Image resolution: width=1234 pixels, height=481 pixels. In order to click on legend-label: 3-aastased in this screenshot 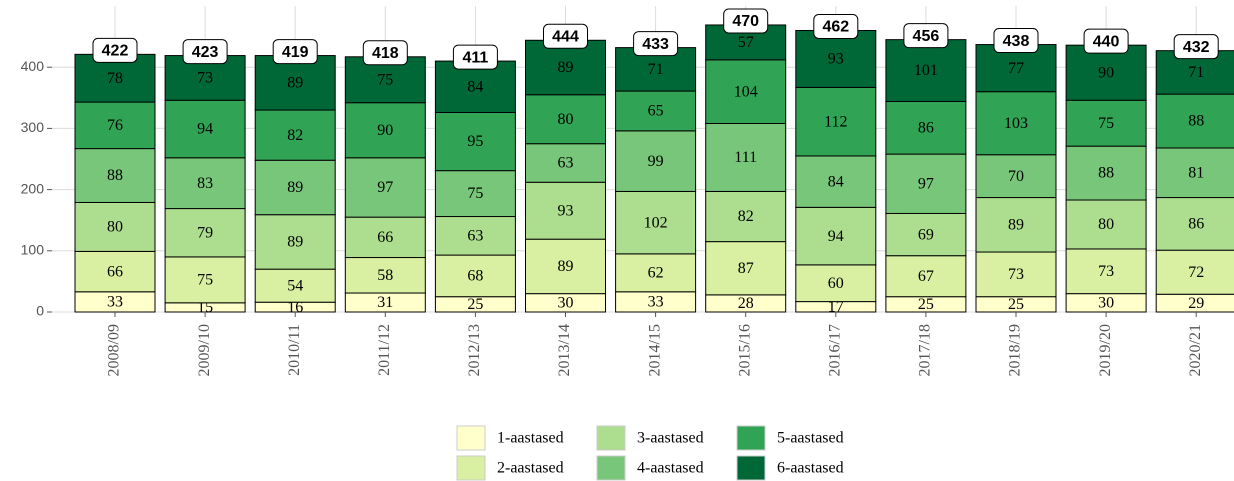, I will do `click(670, 438)`.